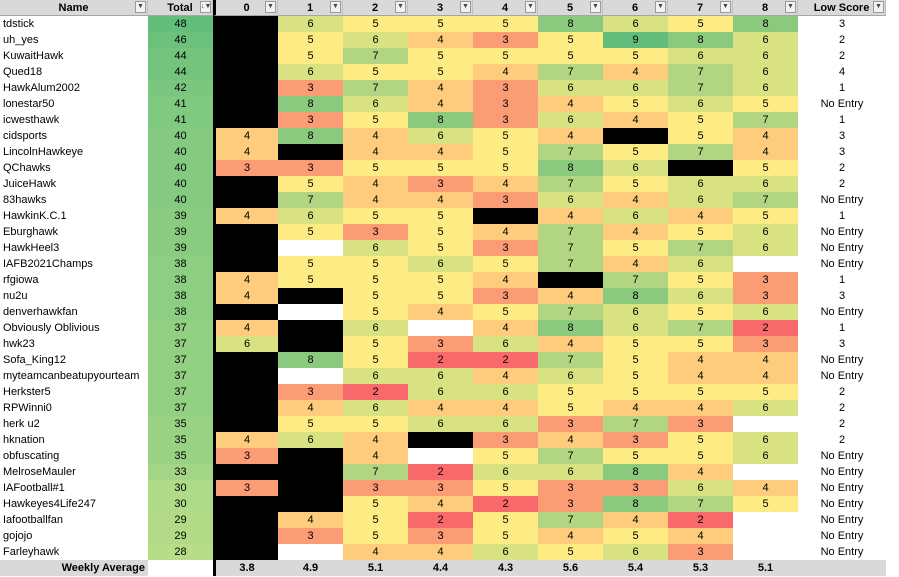  I want to click on player-name-cell: Farleyhawk, so click(31, 552).